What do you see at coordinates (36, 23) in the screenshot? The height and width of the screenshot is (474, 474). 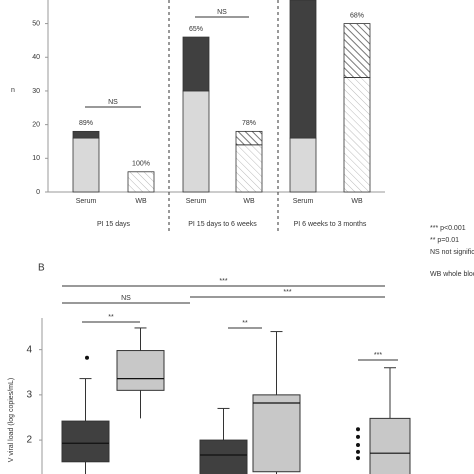 I see `y-tick-label: 50` at bounding box center [36, 23].